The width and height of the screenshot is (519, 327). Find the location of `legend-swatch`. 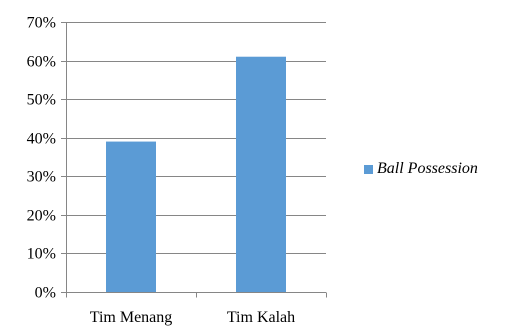

legend-swatch is located at coordinates (368, 169).